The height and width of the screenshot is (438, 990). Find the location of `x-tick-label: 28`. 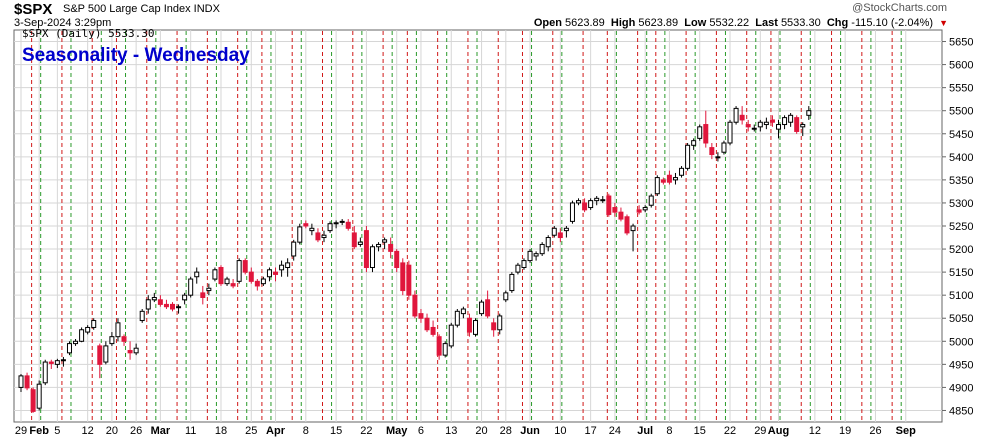

x-tick-label: 28 is located at coordinates (506, 431).